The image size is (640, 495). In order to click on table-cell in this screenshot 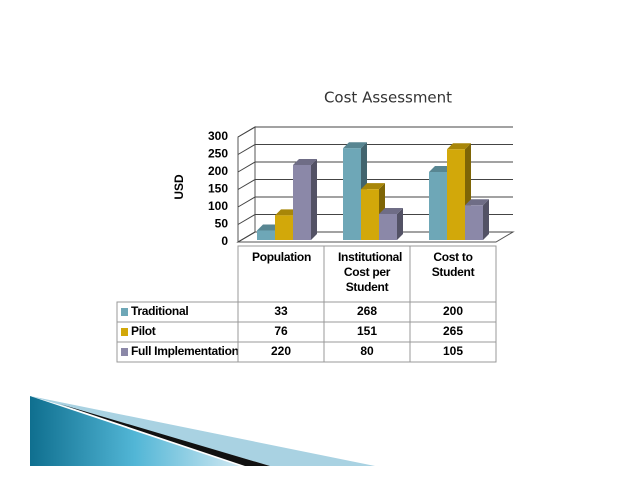, I will do `click(453, 352)`.